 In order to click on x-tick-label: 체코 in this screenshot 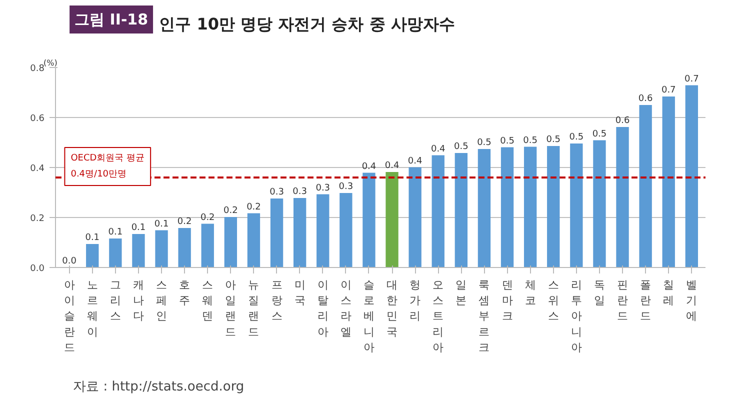, I will do `click(530, 293)`.